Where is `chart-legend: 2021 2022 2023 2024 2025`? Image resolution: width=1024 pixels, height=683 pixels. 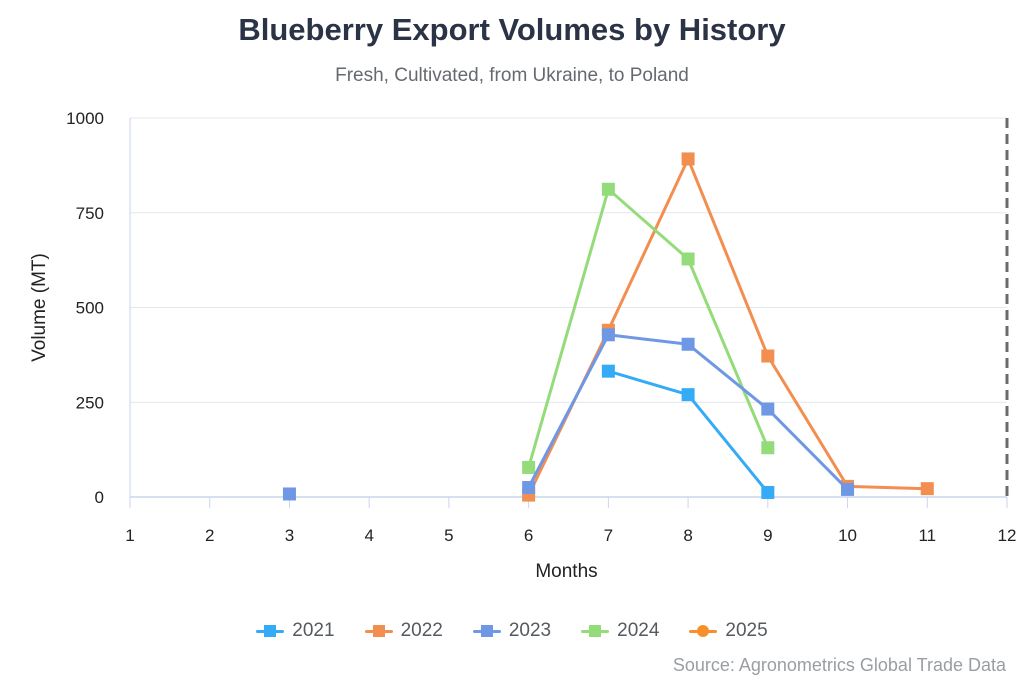
chart-legend: 2021 2022 2023 2024 2025 is located at coordinates (512, 631).